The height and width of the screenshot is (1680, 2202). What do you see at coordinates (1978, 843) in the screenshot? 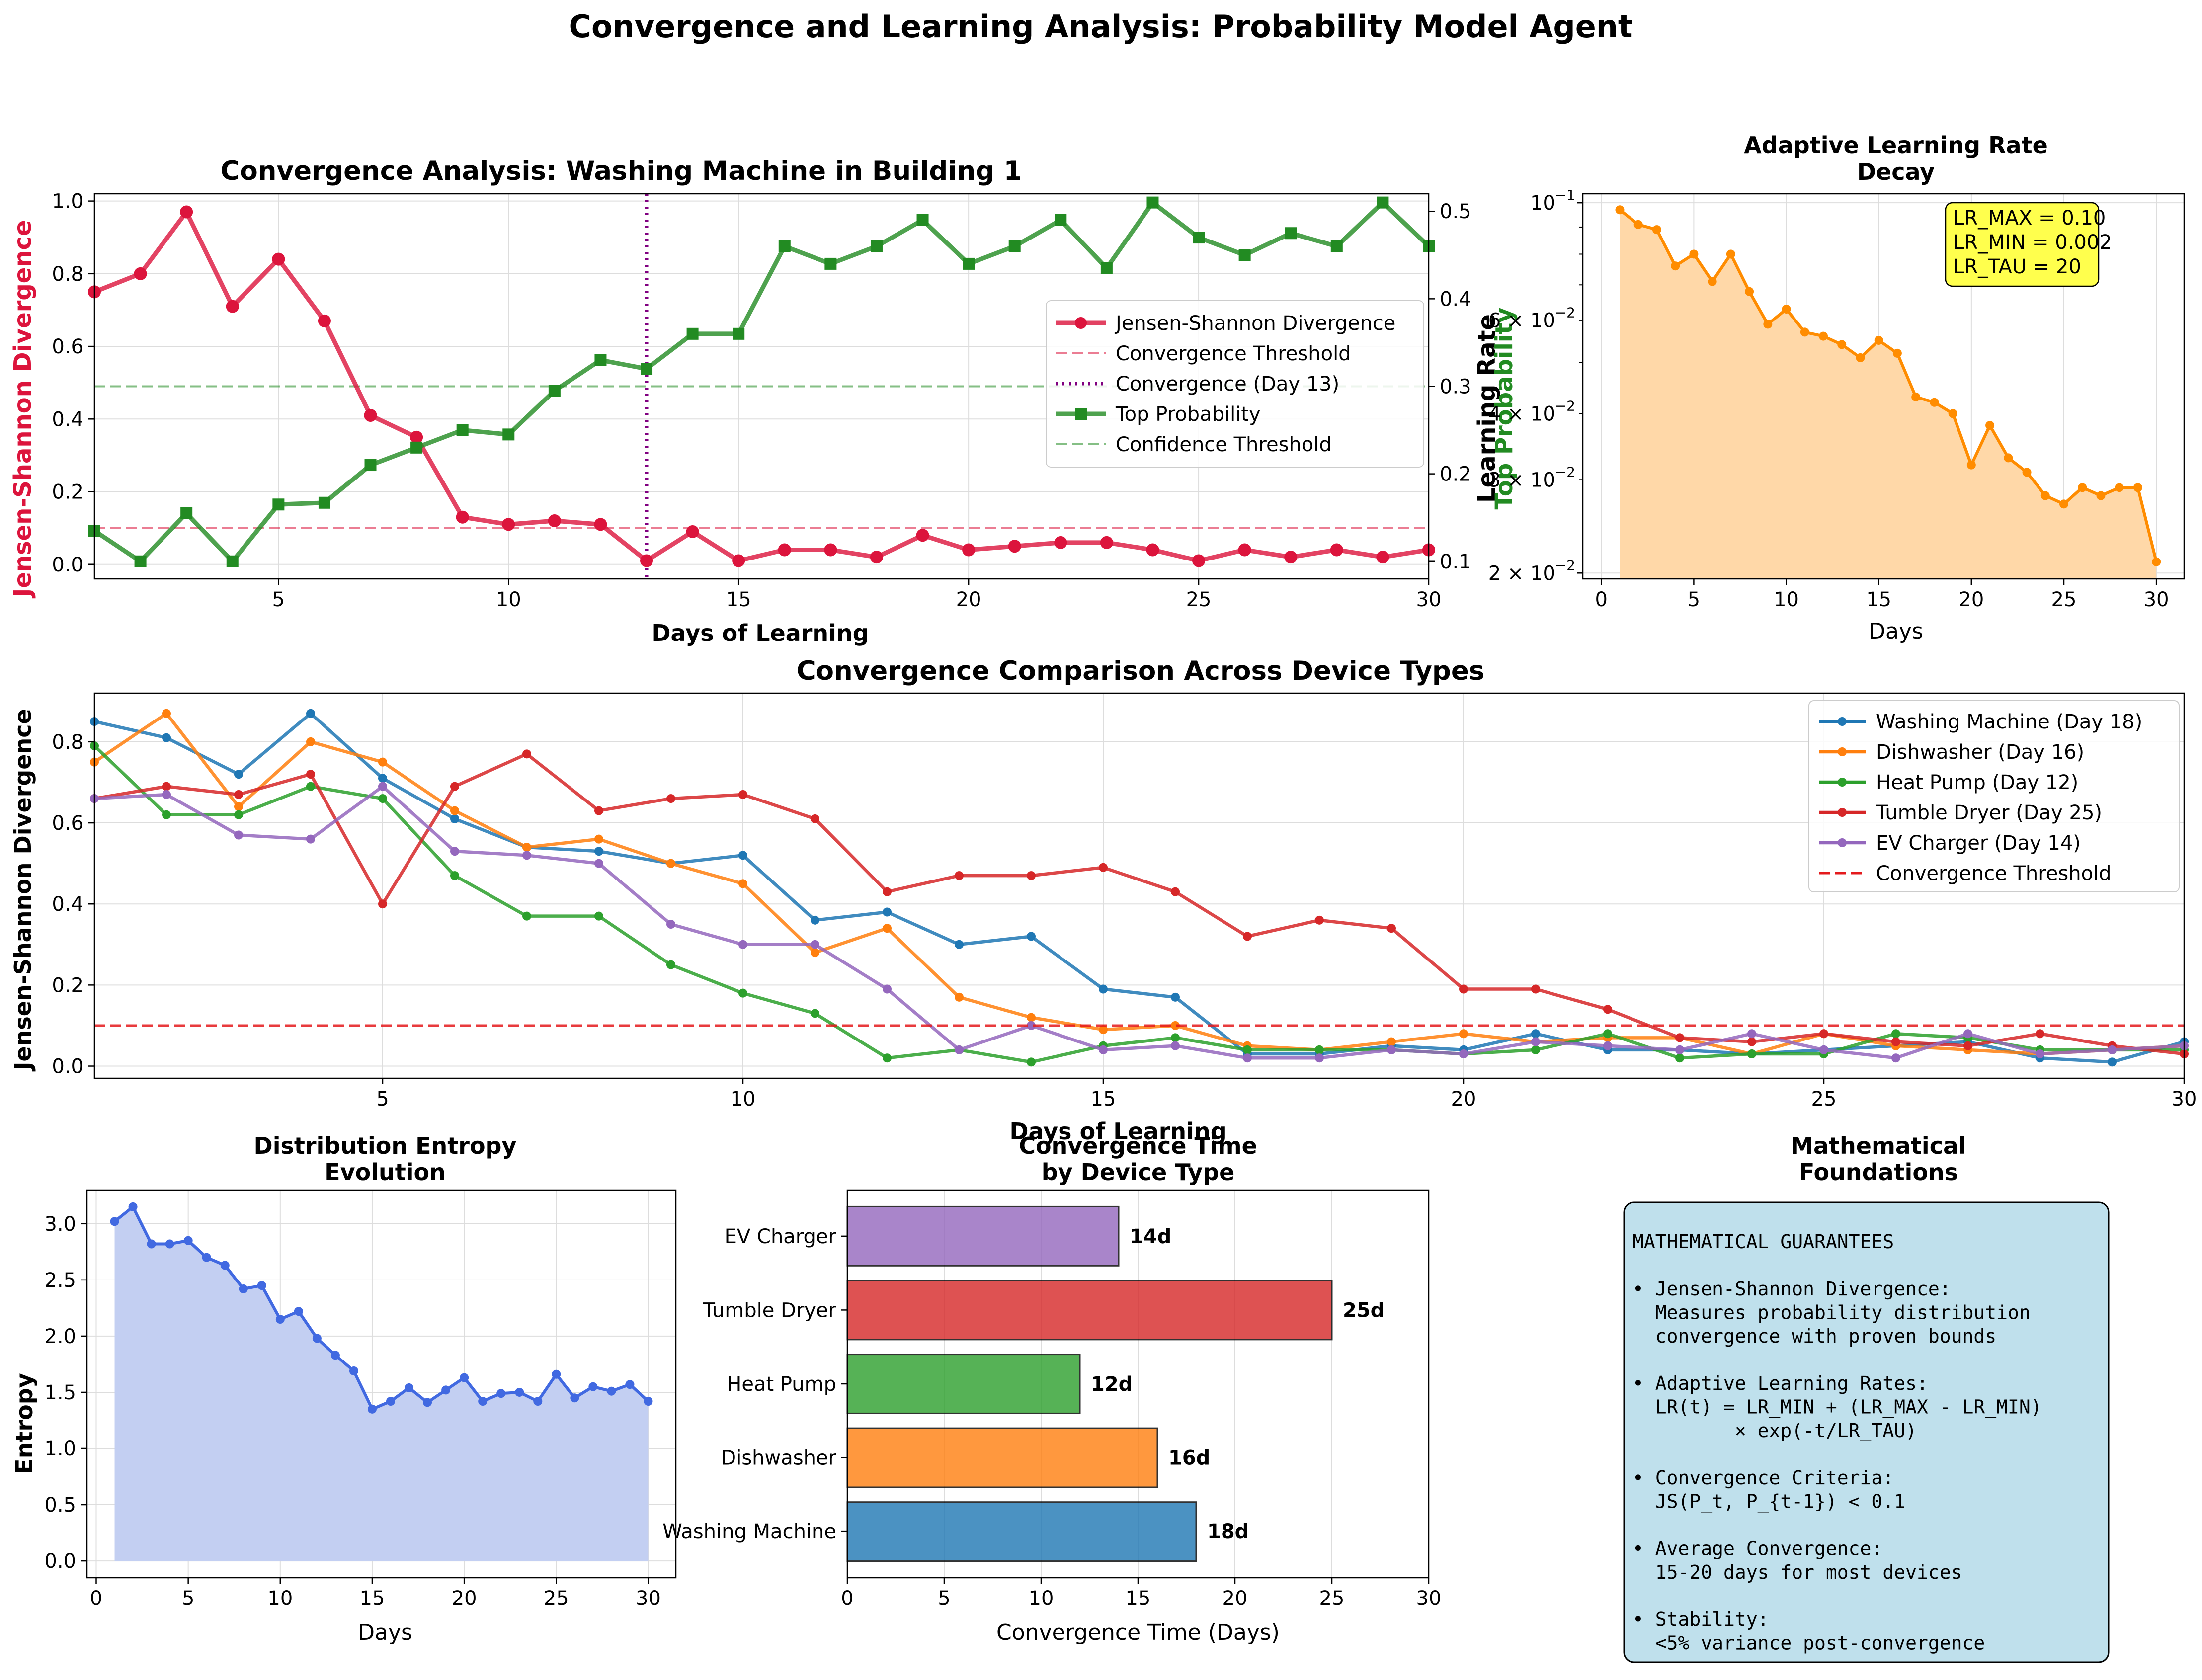
I see `legend-label: EV Charger (Day 14)` at bounding box center [1978, 843].